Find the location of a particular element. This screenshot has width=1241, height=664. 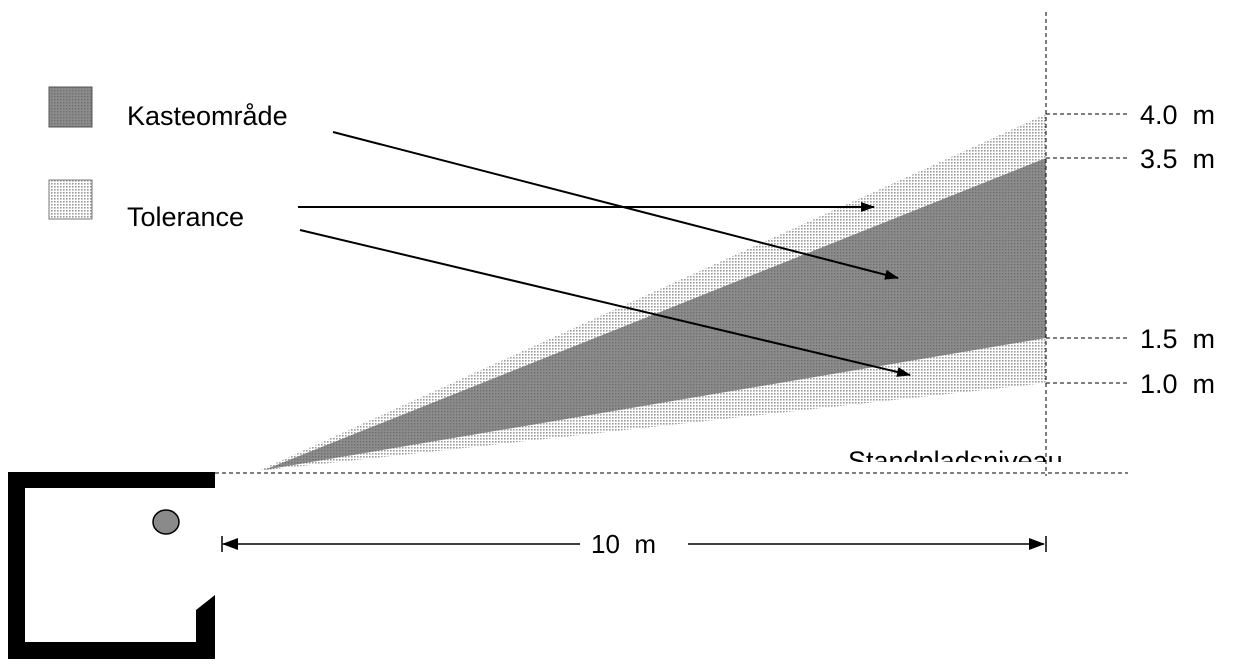

height-label-1-5: 1.5 m is located at coordinates (1177, 339).